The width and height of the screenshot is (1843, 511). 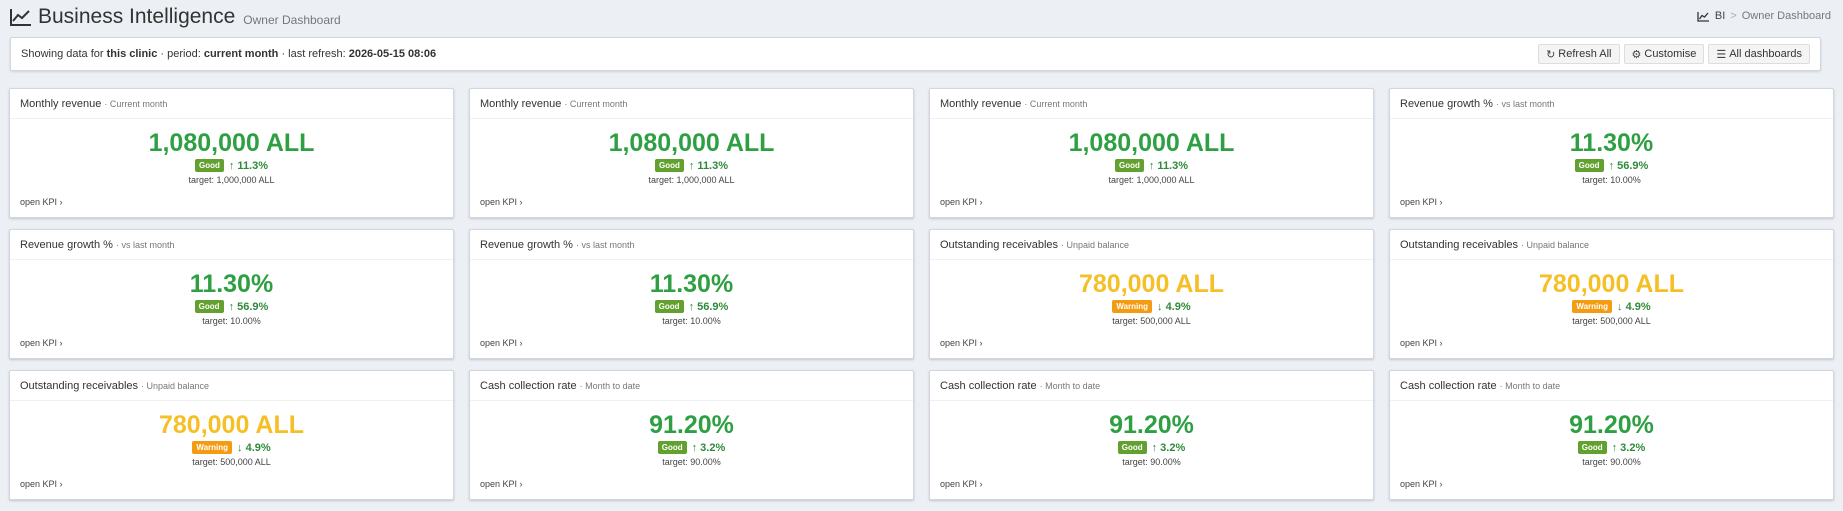 I want to click on kpi-subtitle: · vs last month, so click(x=145, y=244).